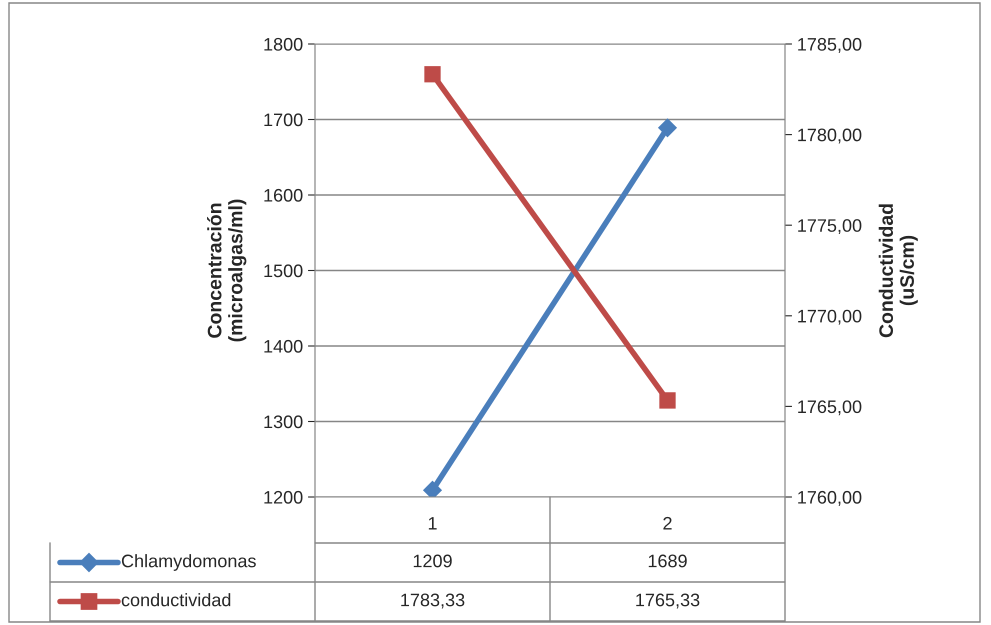 The image size is (991, 625). I want to click on y-tick-label: 1700, so click(283, 119).